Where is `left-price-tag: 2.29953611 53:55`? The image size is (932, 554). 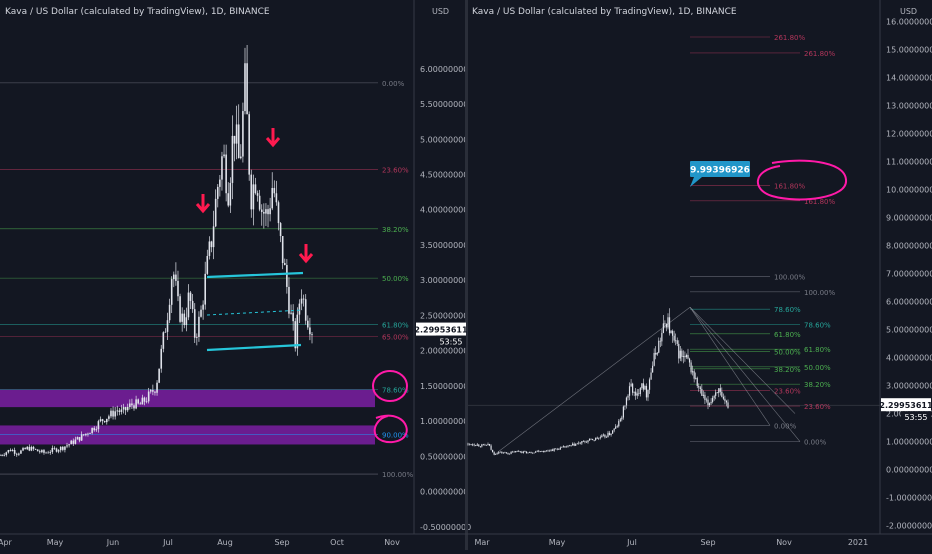 left-price-tag: 2.29953611 53:55 is located at coordinates (441, 335).